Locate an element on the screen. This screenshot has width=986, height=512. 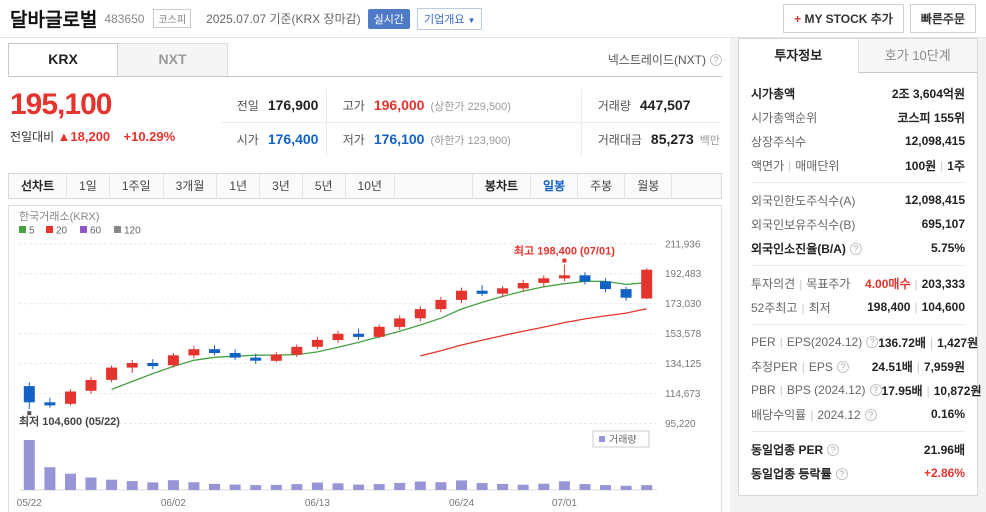
info-row-value: 17.95배 | 10,872원 is located at coordinates (931, 390).